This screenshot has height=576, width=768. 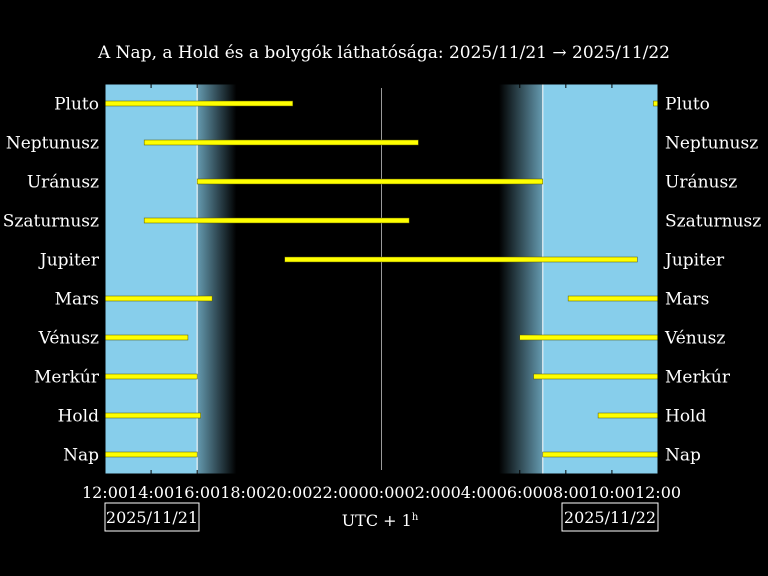 I want to click on visibility-bar-uránusz-0, so click(x=370, y=181).